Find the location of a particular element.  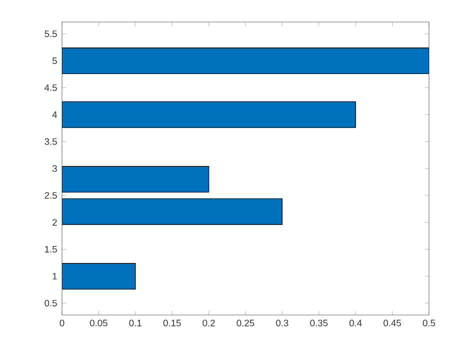

x-tick-label: 0.1 is located at coordinates (135, 323).